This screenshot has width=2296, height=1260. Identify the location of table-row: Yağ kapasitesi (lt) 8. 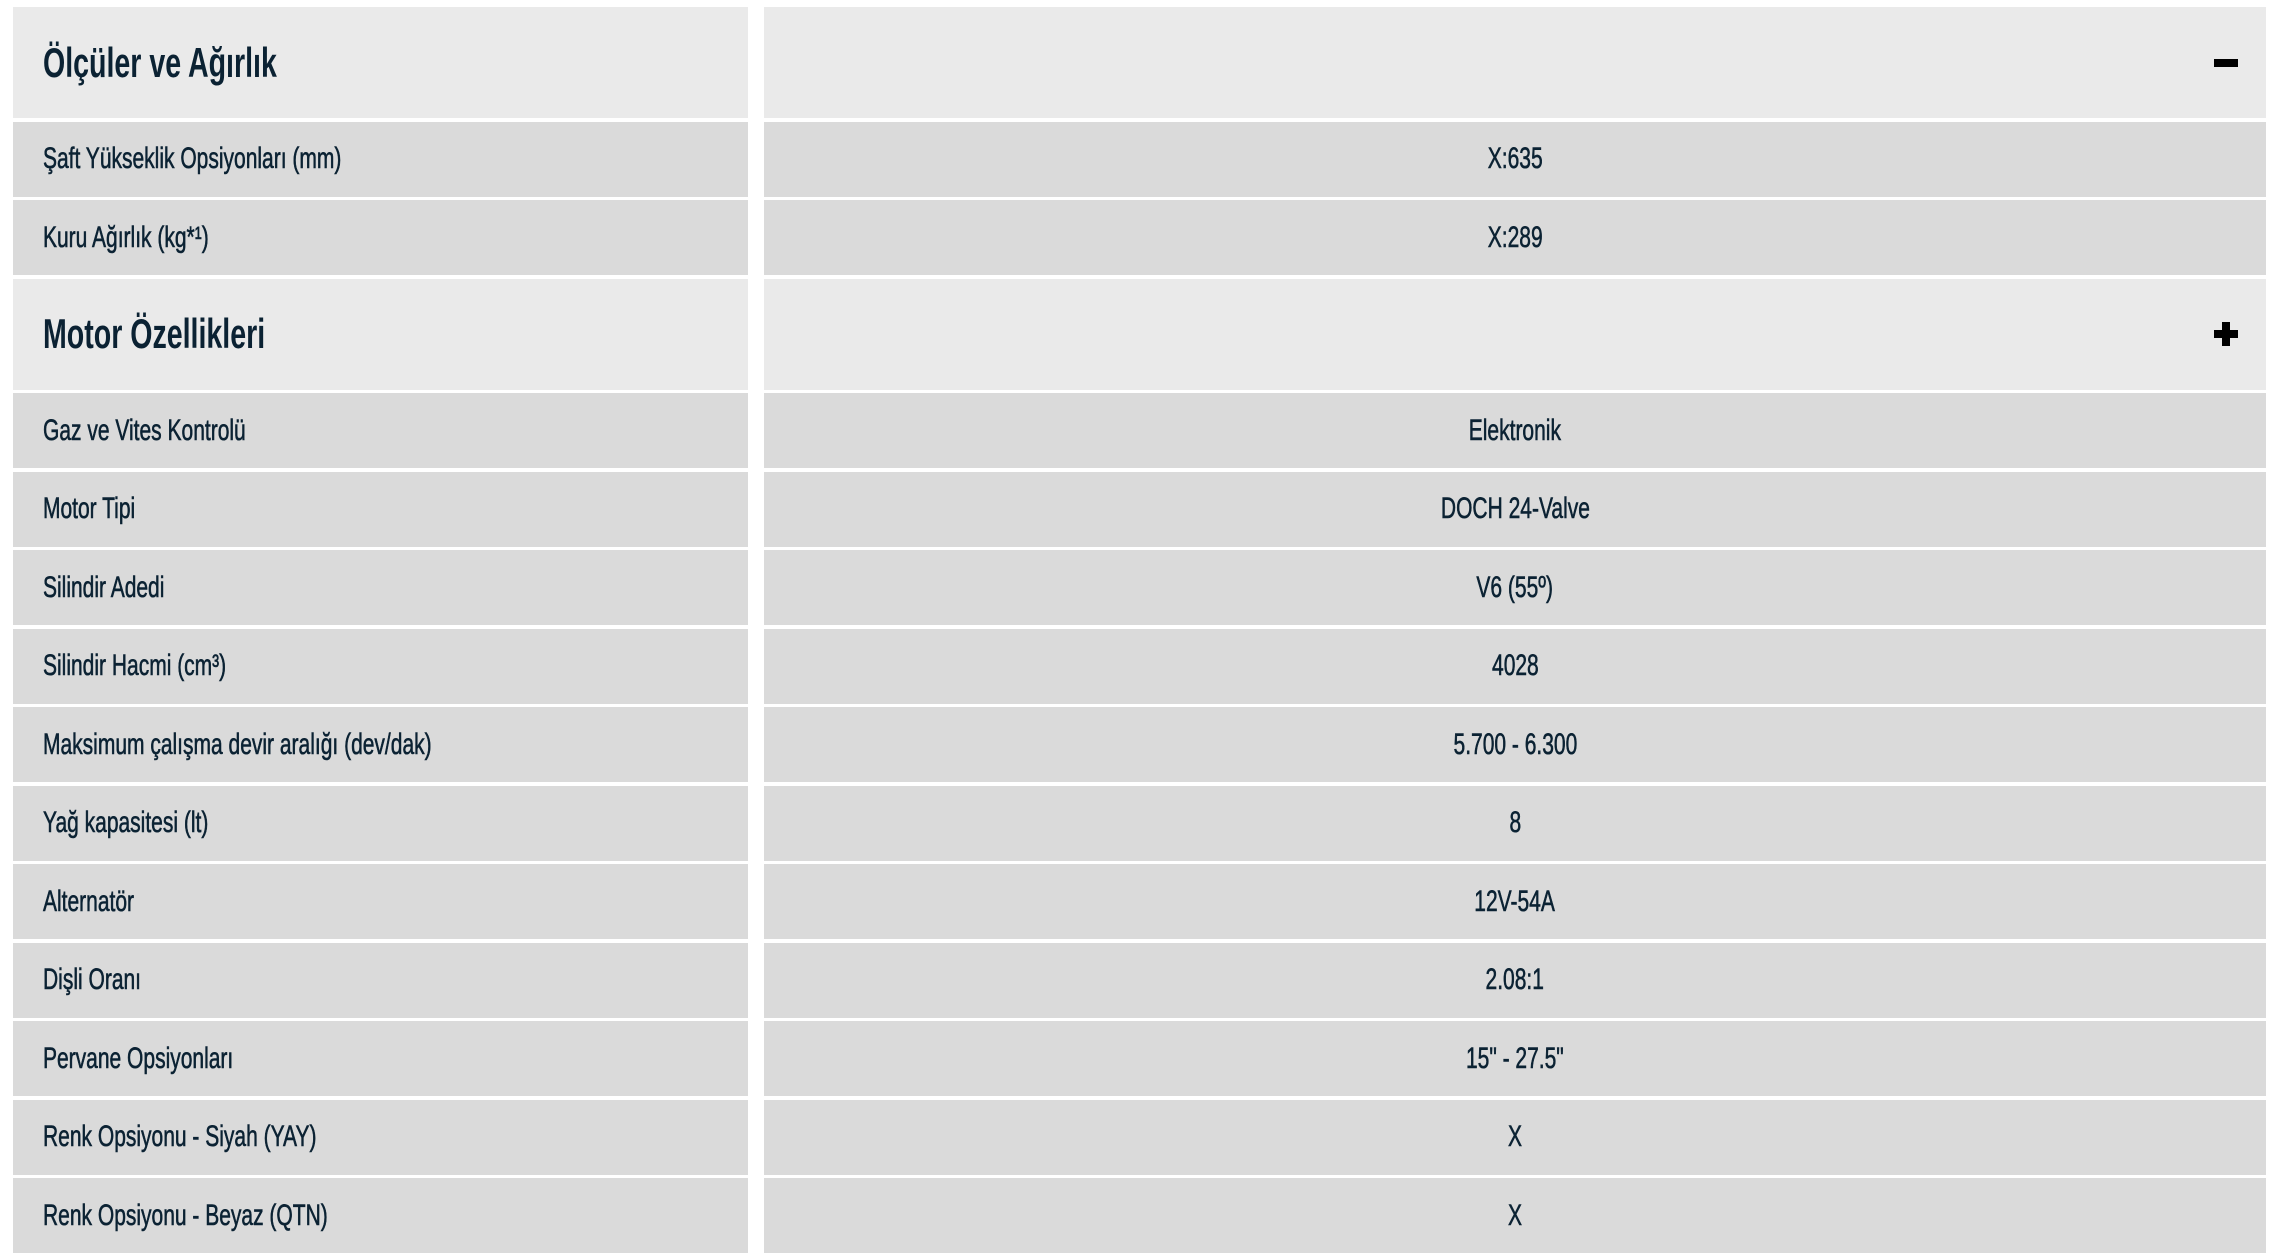
(1139, 823).